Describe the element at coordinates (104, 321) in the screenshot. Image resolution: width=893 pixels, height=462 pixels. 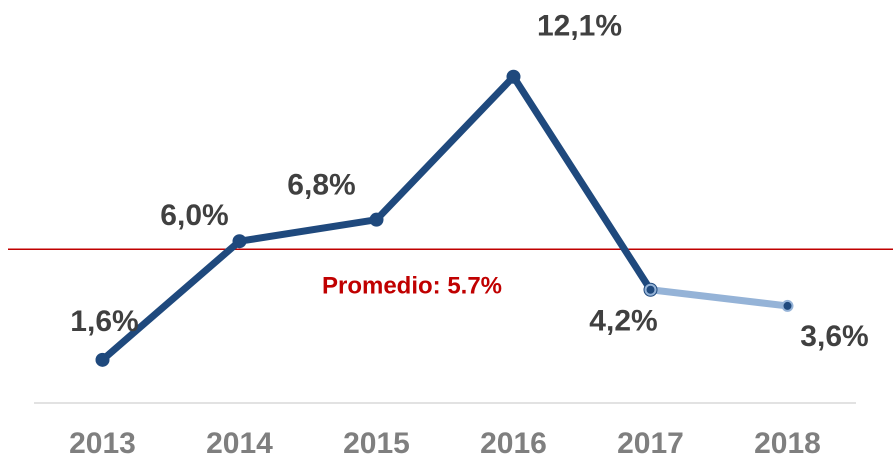
I see `data-label: 1,6%` at that location.